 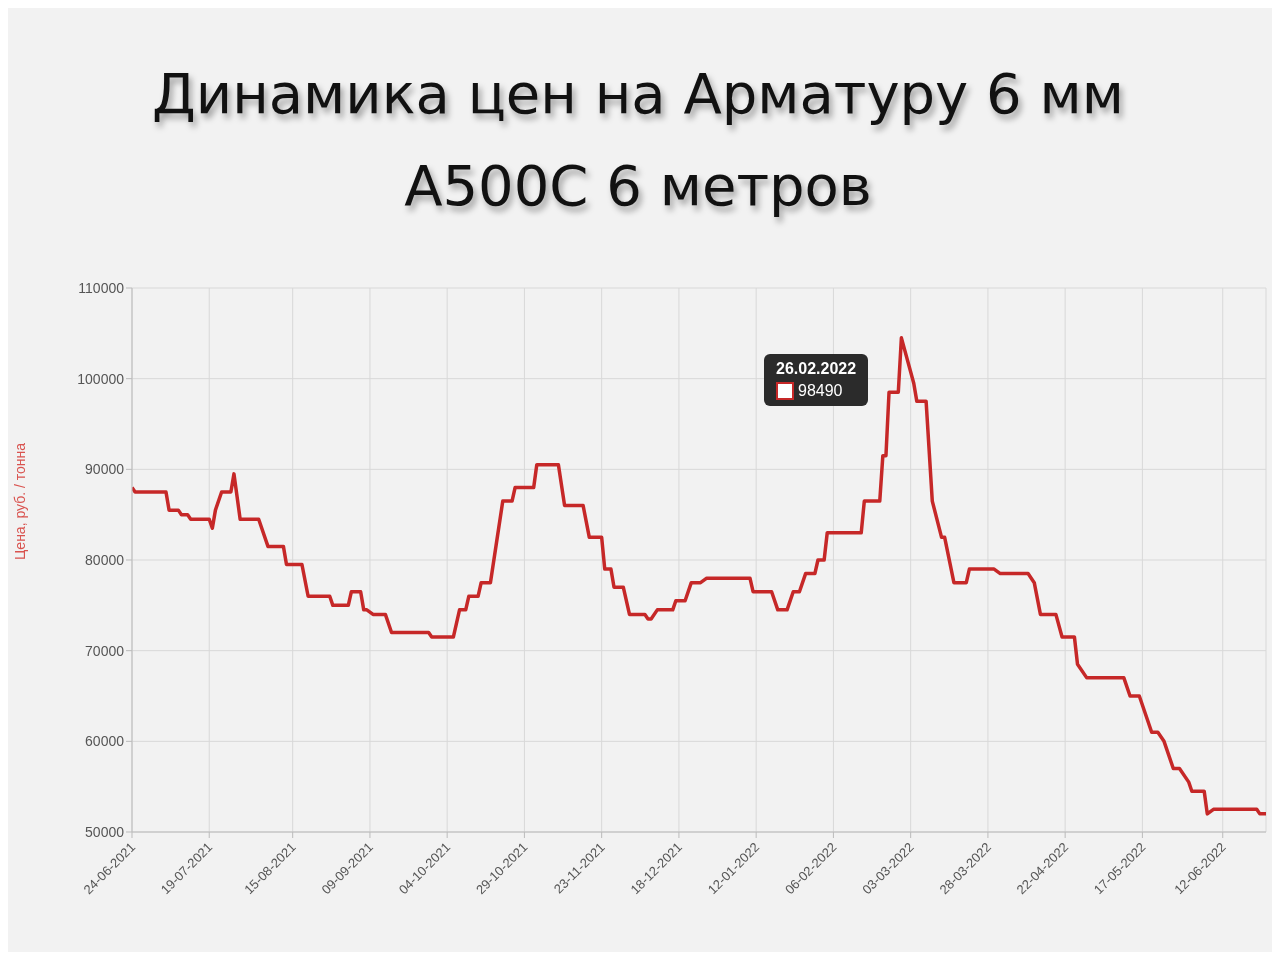 I want to click on y-tick-label: 80000, so click(x=105, y=559).